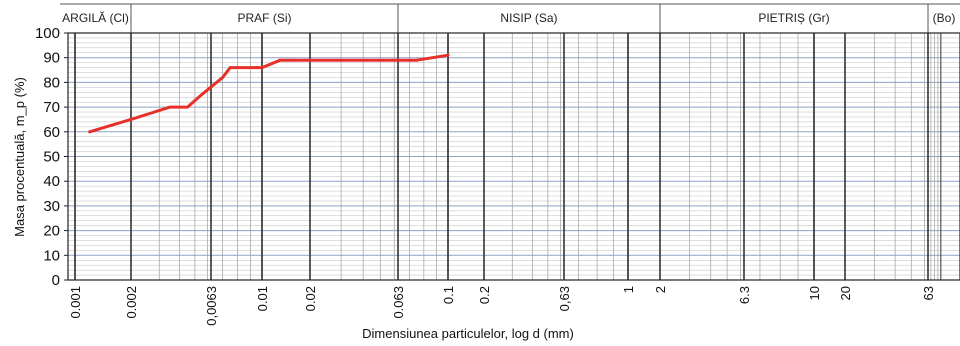 The height and width of the screenshot is (346, 960). I want to click on y-tick-label: 100, so click(47, 33).